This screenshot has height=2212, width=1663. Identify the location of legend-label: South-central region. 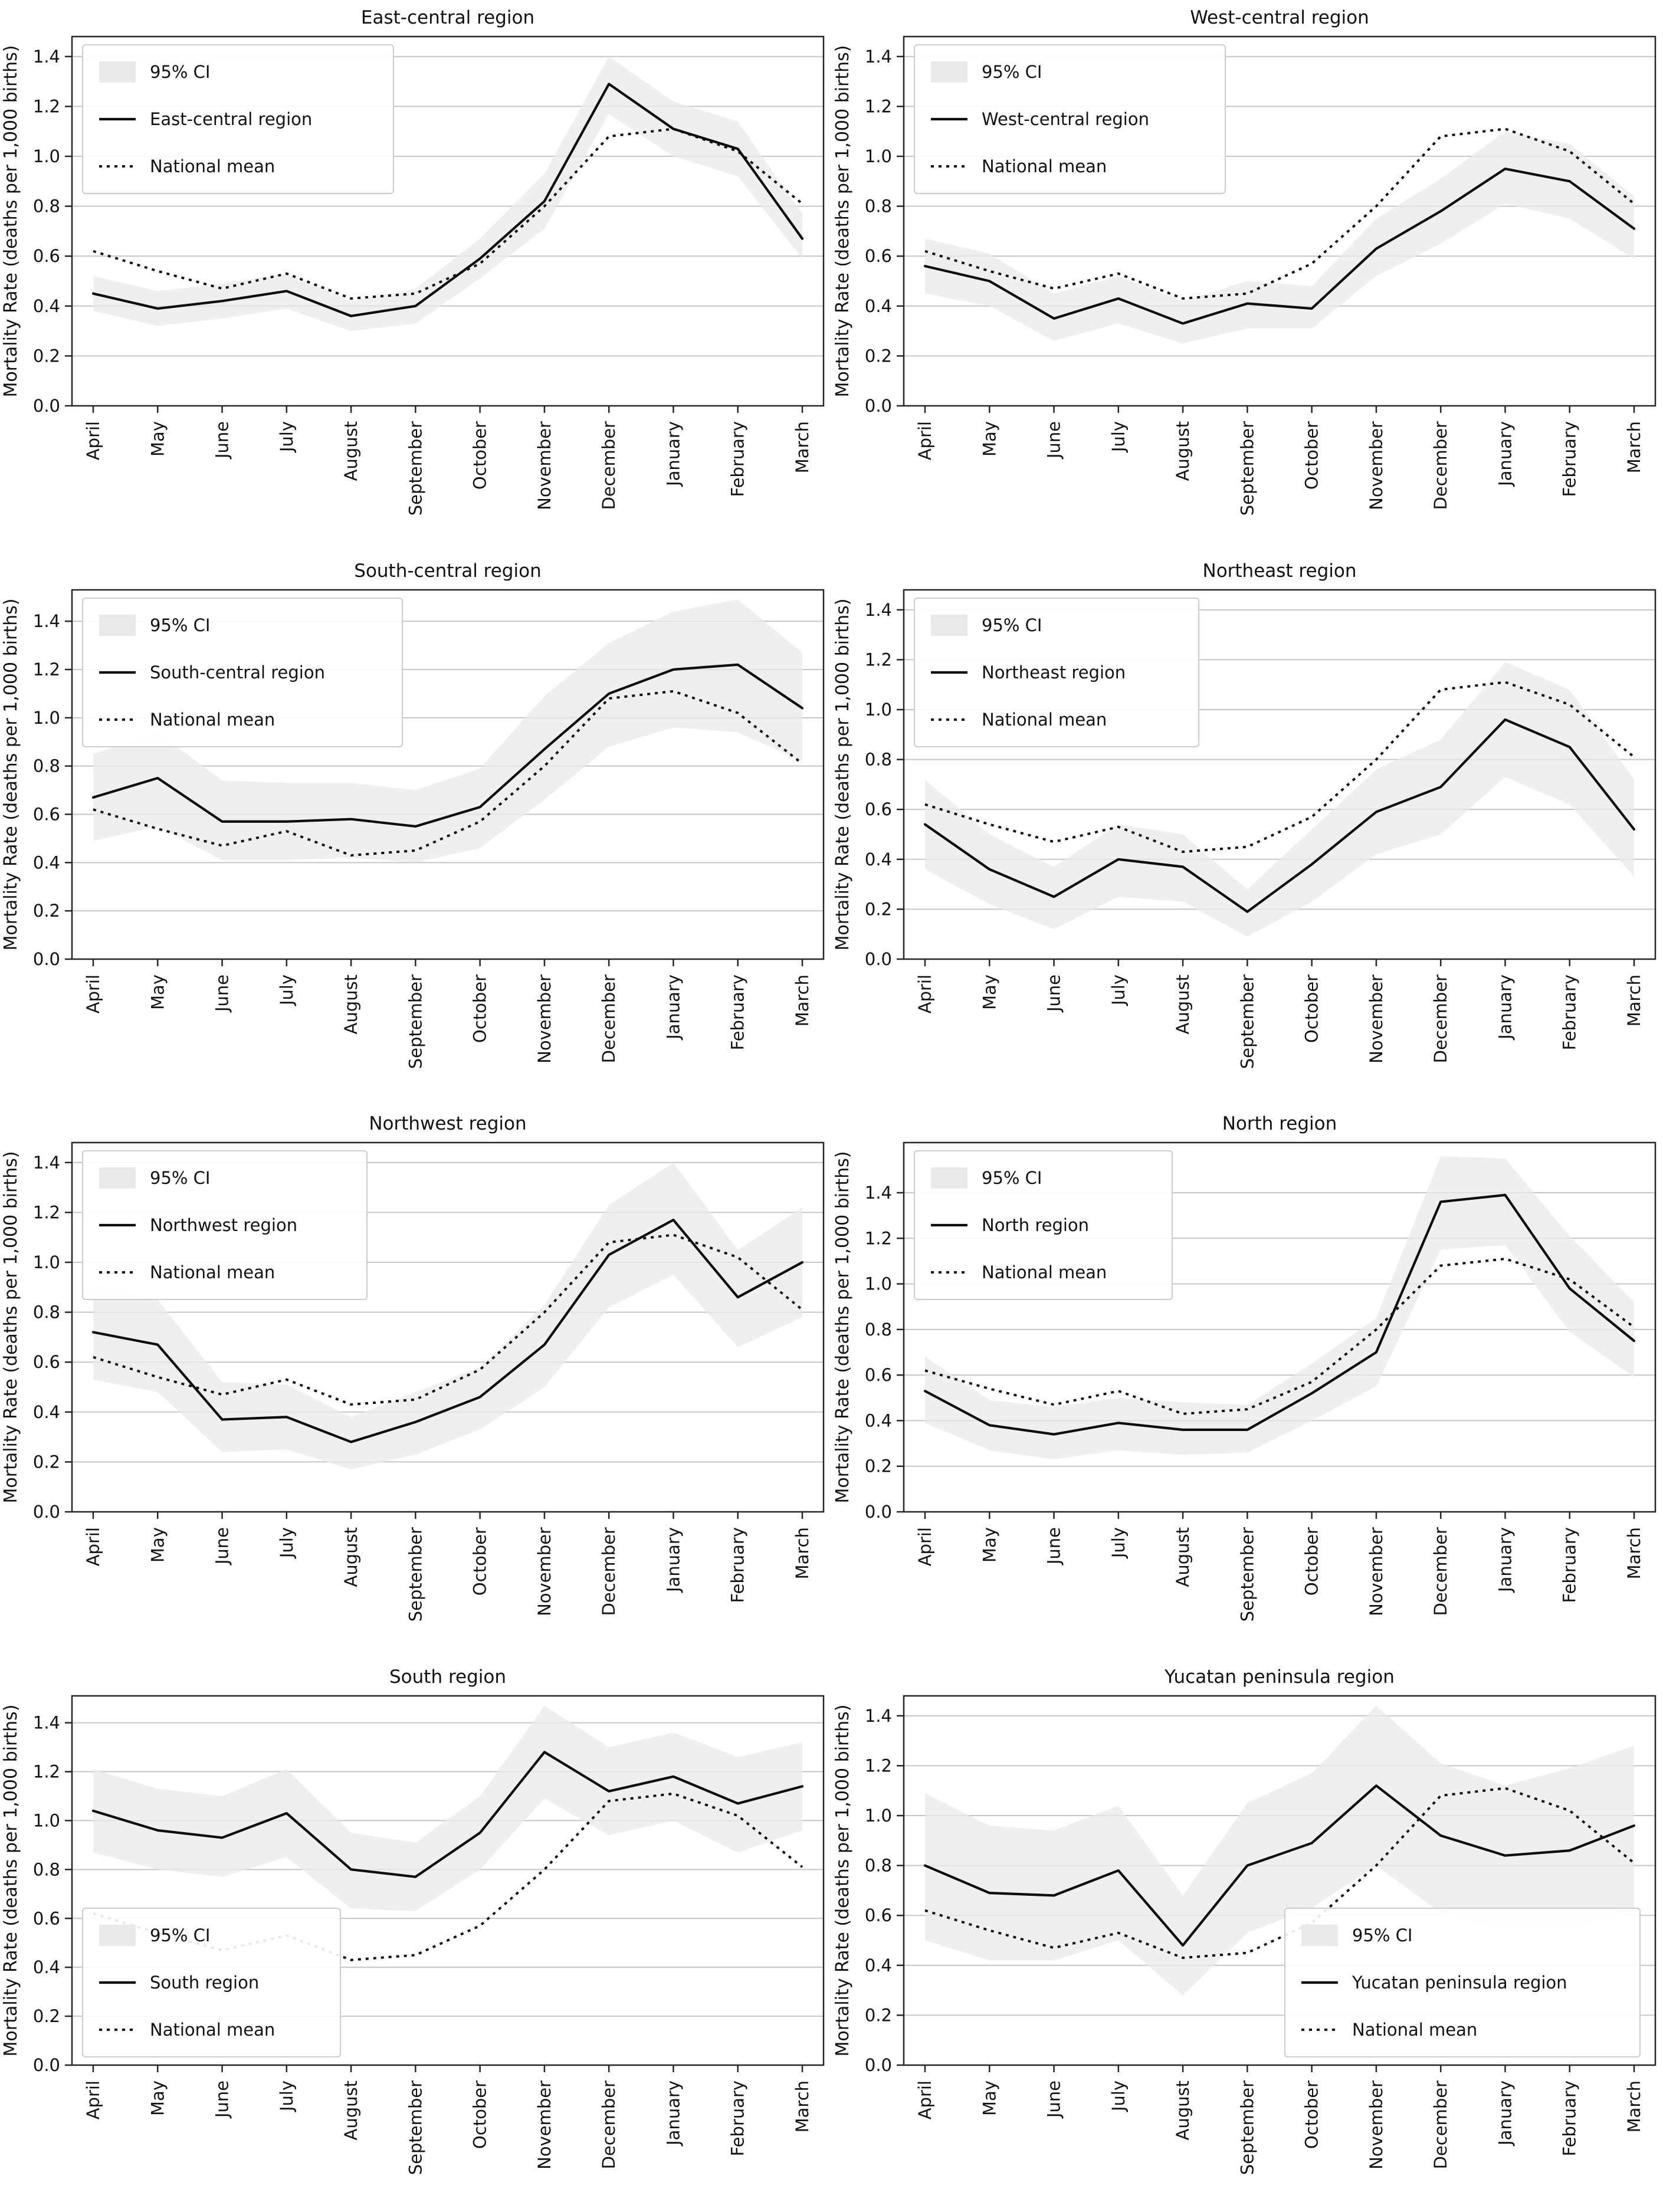
(238, 672).